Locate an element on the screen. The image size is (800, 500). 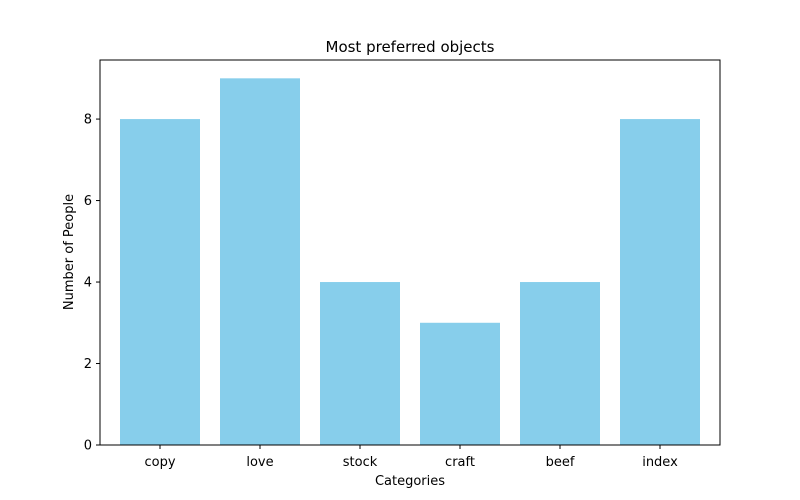
x-tick-label: craft is located at coordinates (460, 462).